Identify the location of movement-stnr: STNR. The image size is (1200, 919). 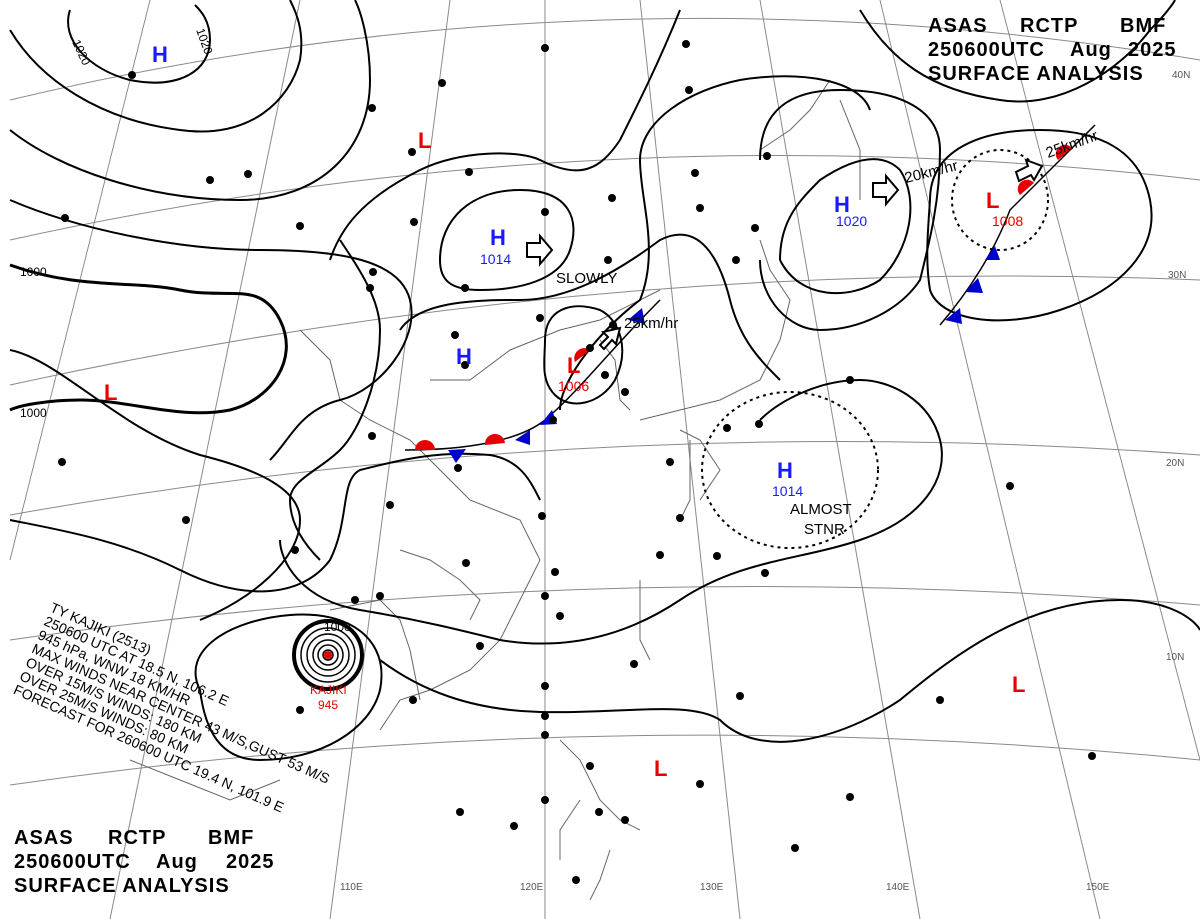
(824, 529).